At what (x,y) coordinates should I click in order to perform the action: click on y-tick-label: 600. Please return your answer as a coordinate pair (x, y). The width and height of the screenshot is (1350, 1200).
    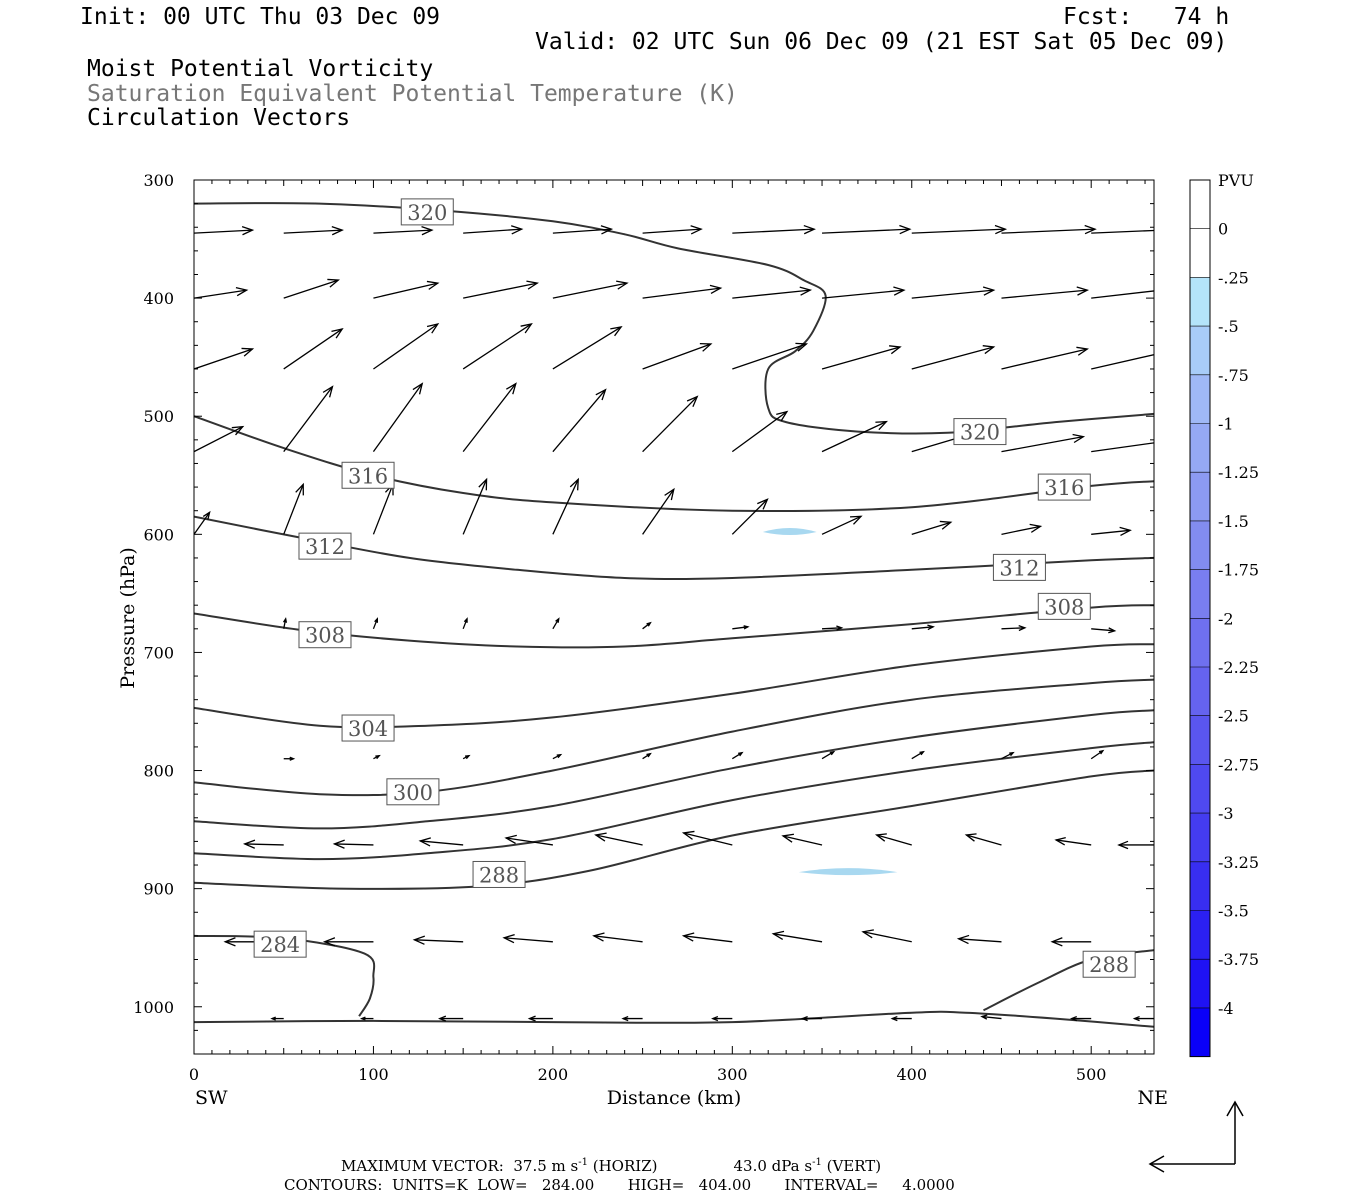
    Looking at the image, I should click on (158, 534).